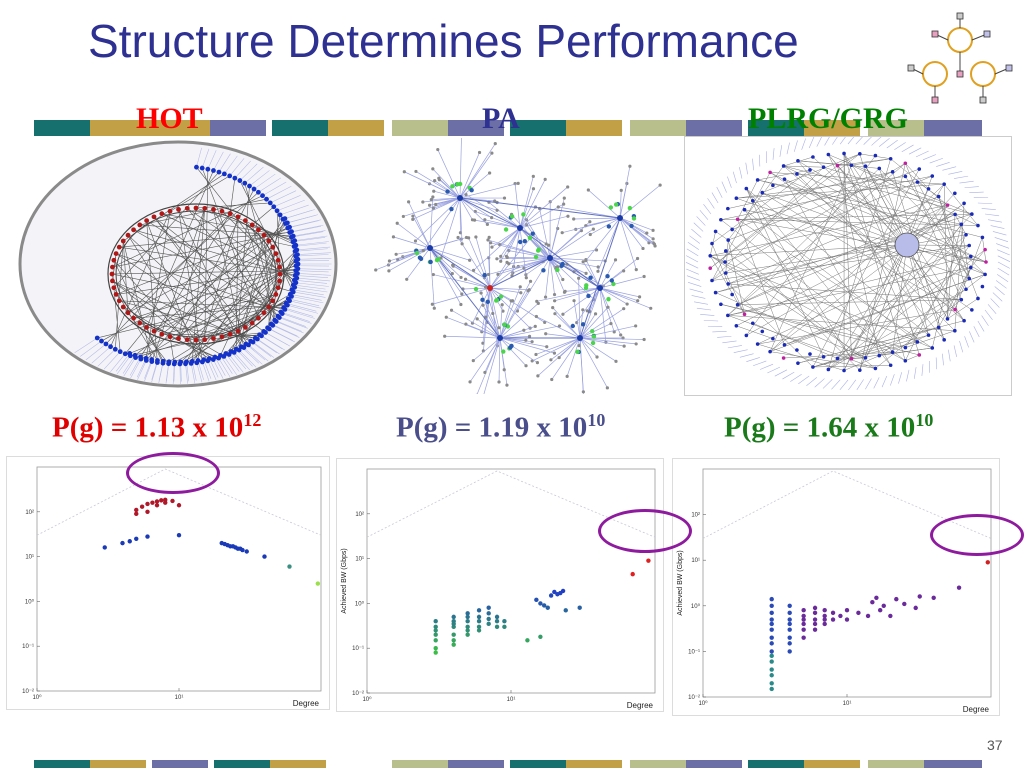 The image size is (1024, 768). Describe the element at coordinates (640, 705) in the screenshot. I see `x-axis-label: Degree` at that location.